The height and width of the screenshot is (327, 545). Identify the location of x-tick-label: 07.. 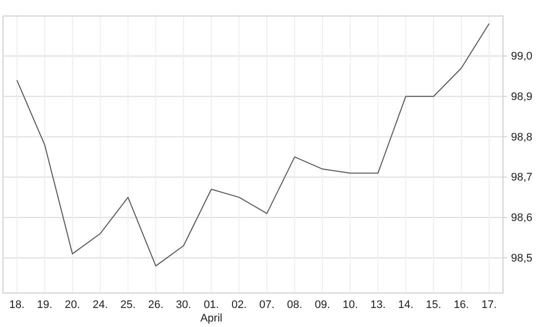
(267, 304).